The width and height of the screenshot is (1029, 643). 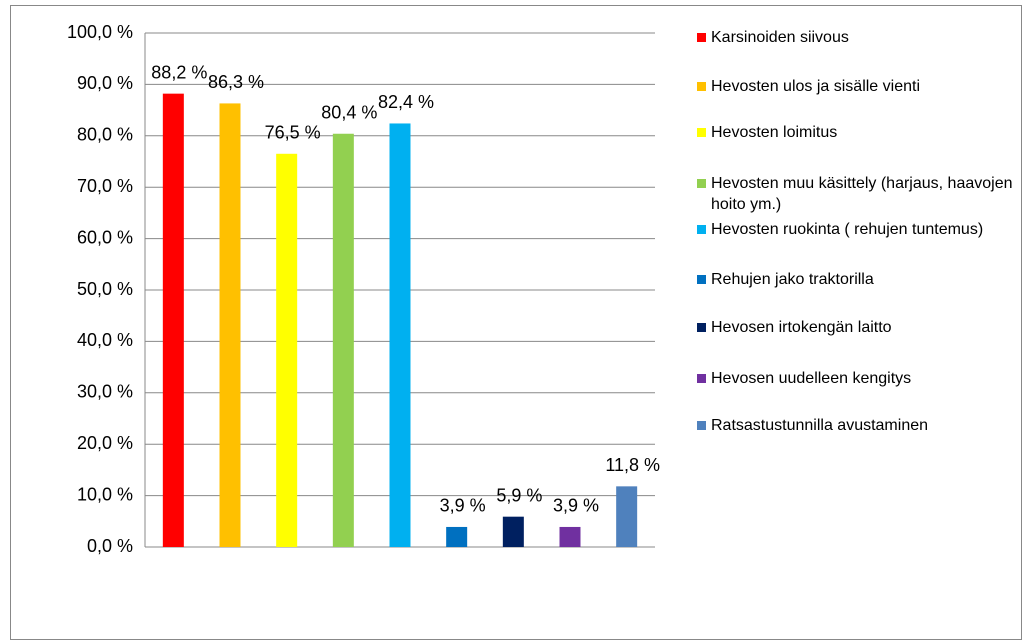 What do you see at coordinates (293, 133) in the screenshot?
I see `data-label: 76,5 %` at bounding box center [293, 133].